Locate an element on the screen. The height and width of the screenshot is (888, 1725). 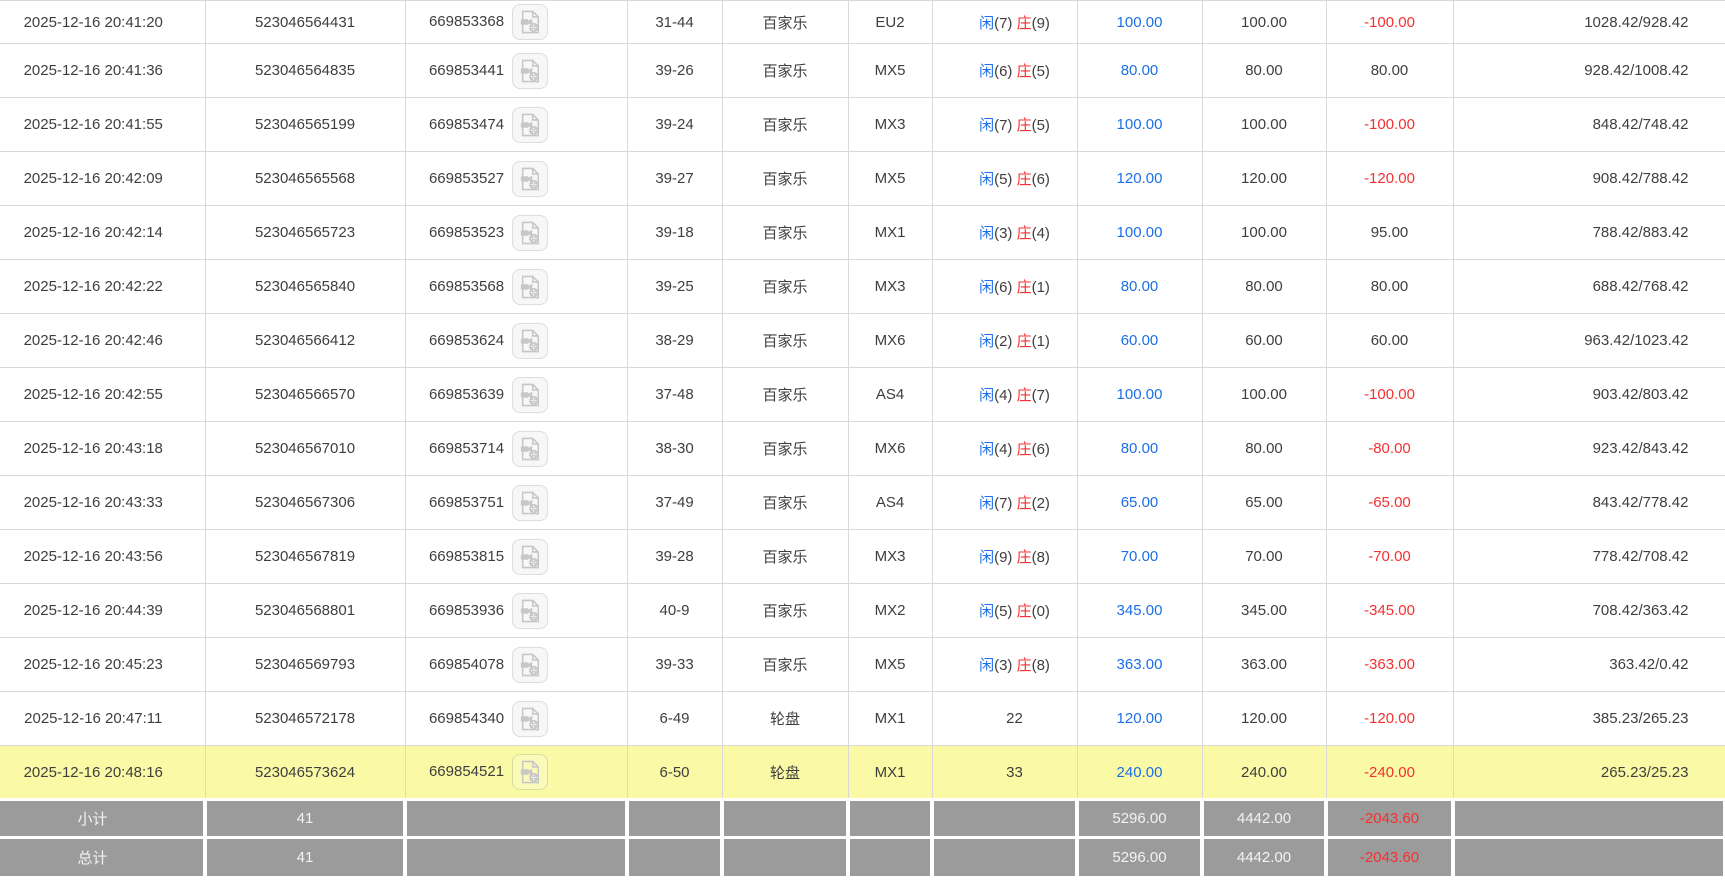
round-number-cell: 669854078 is located at coordinates (516, 664).